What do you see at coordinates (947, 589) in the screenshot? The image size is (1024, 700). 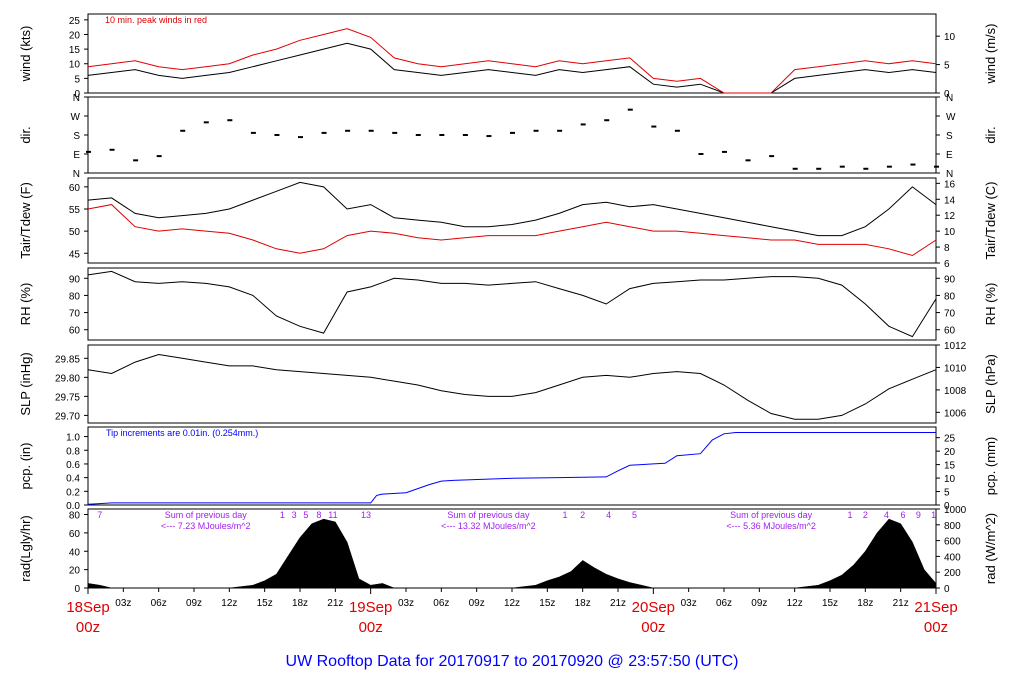 I see `ytick-right-label: 0` at bounding box center [947, 589].